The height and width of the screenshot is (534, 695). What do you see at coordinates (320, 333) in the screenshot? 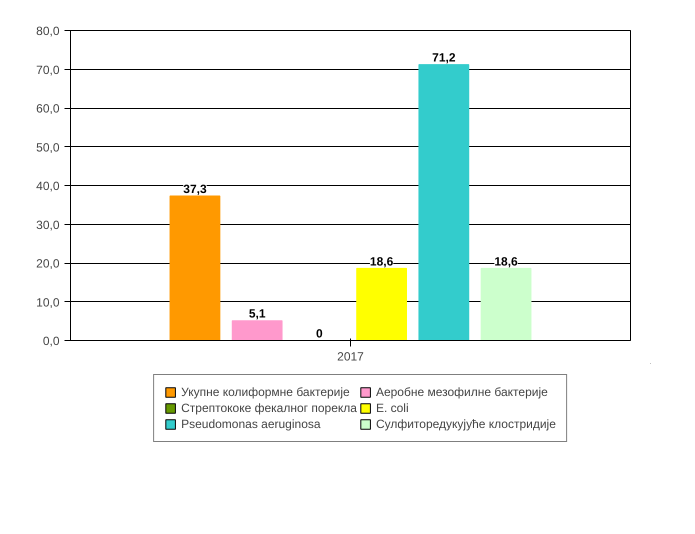
I see `data-label: 0` at bounding box center [320, 333].